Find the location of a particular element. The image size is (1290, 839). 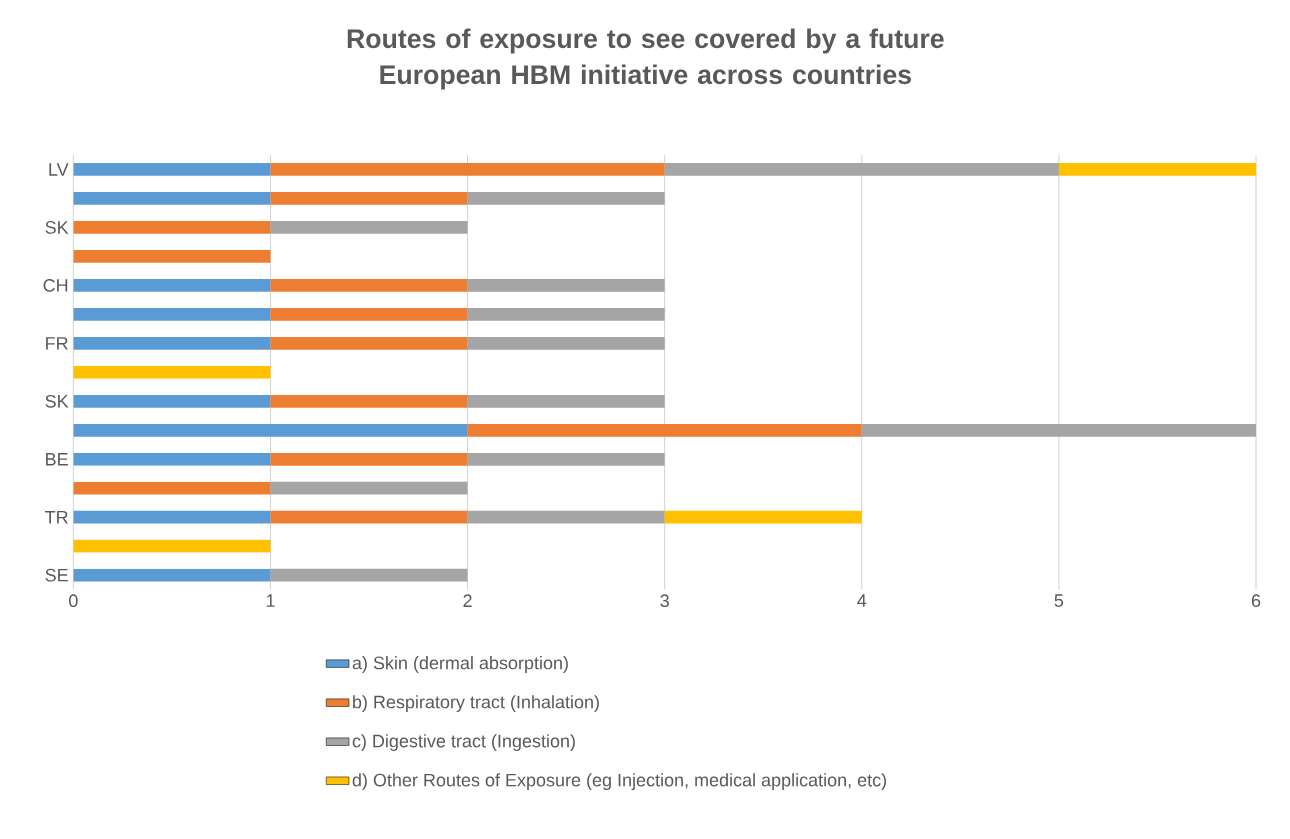

y-tick-label: SE is located at coordinates (56, 575).